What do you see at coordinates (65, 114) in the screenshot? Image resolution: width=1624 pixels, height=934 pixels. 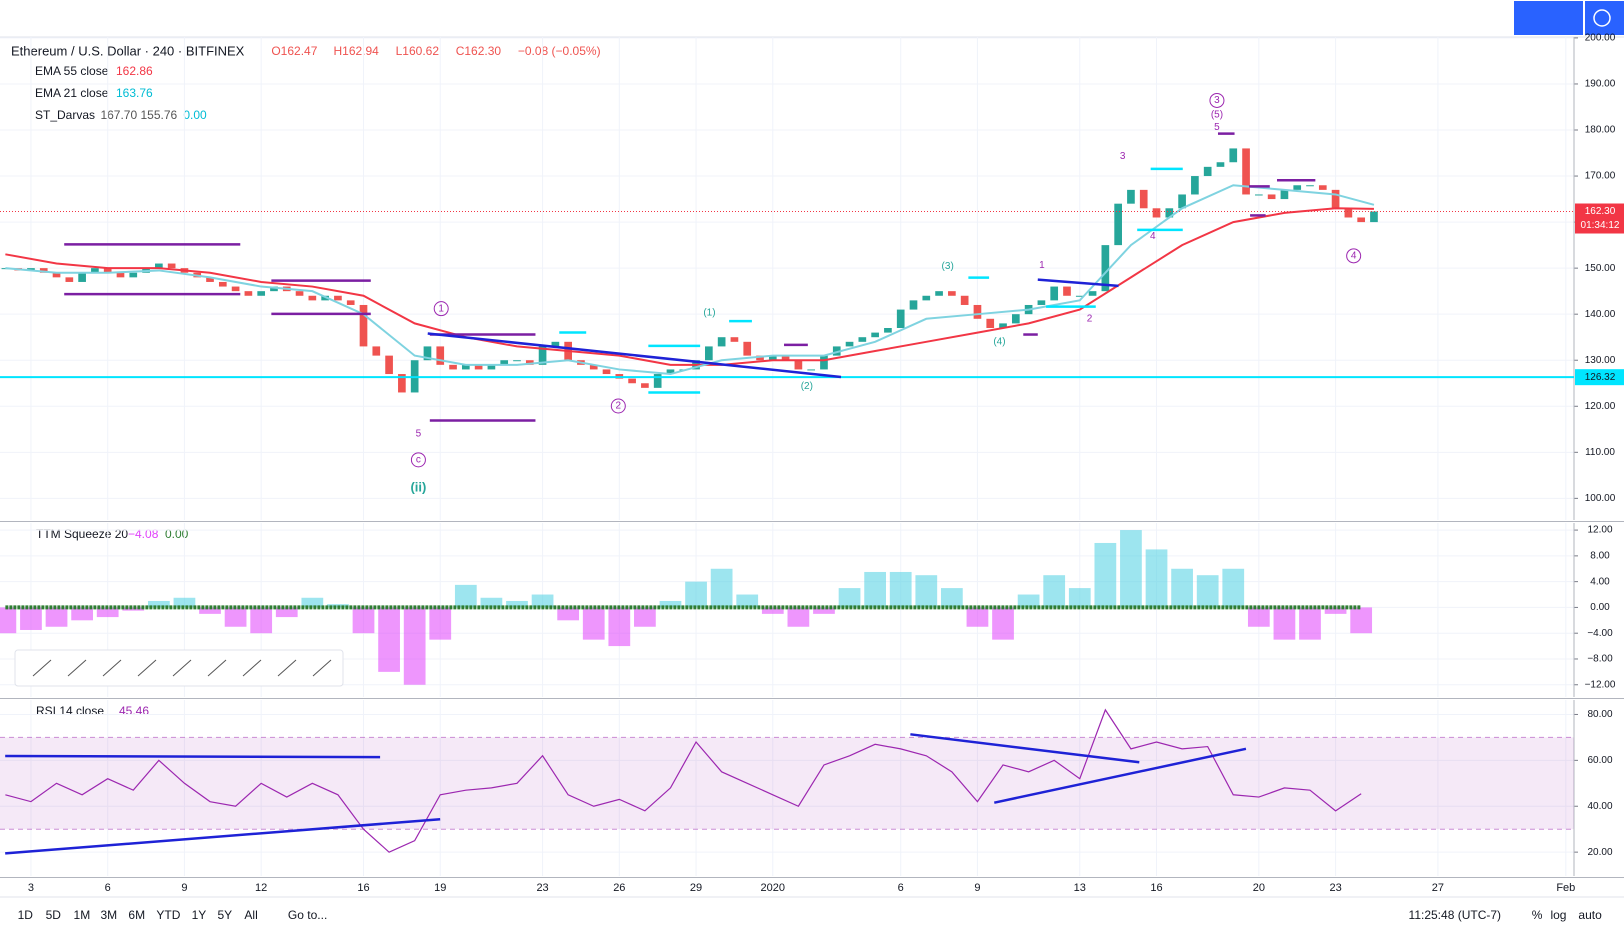 I see `study-name: ST_Darvas` at bounding box center [65, 114].